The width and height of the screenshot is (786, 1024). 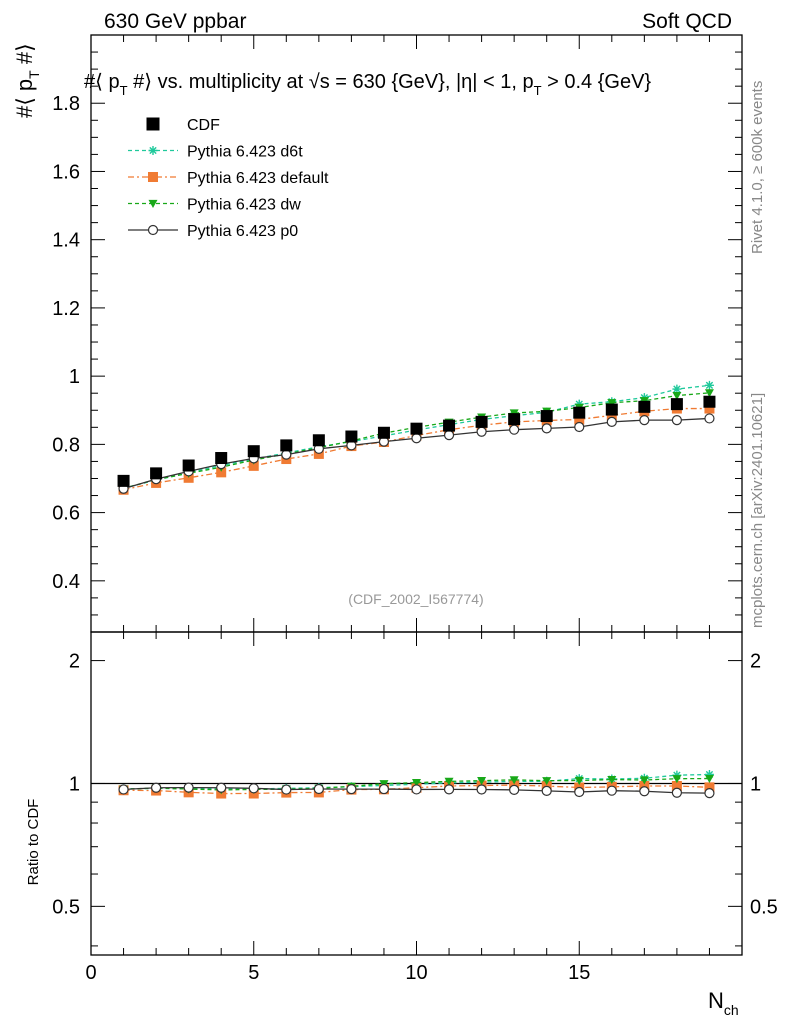 I want to click on header-left: 630 GeV ppbar, so click(x=175, y=21).